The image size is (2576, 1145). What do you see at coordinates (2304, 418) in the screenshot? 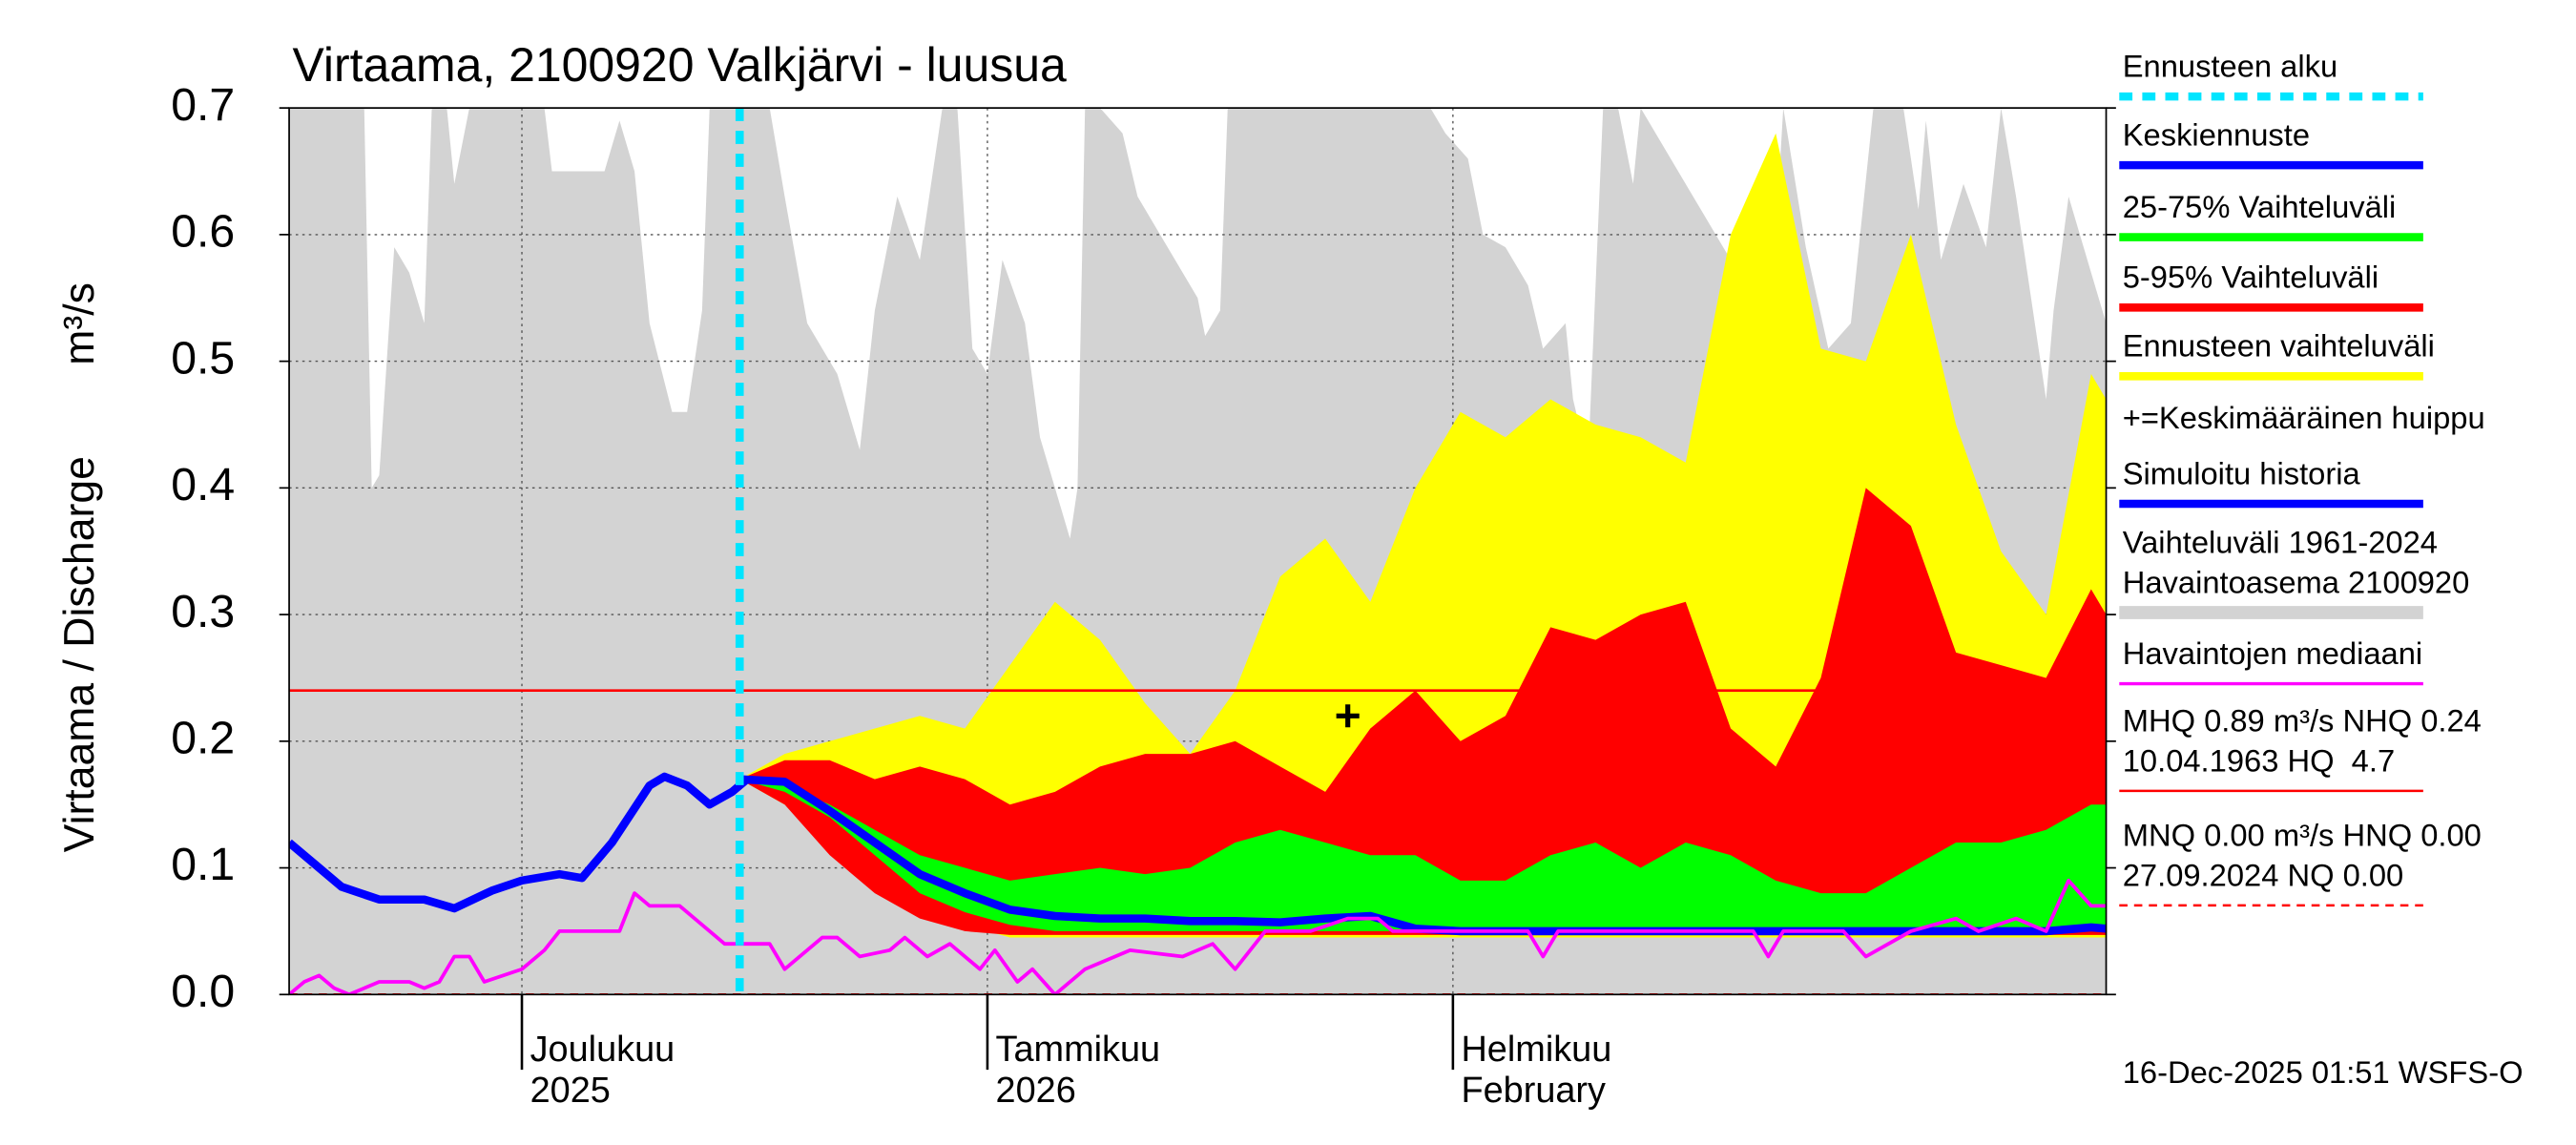
I see `legend-label: +=Keskimääräinen huippu` at bounding box center [2304, 418].